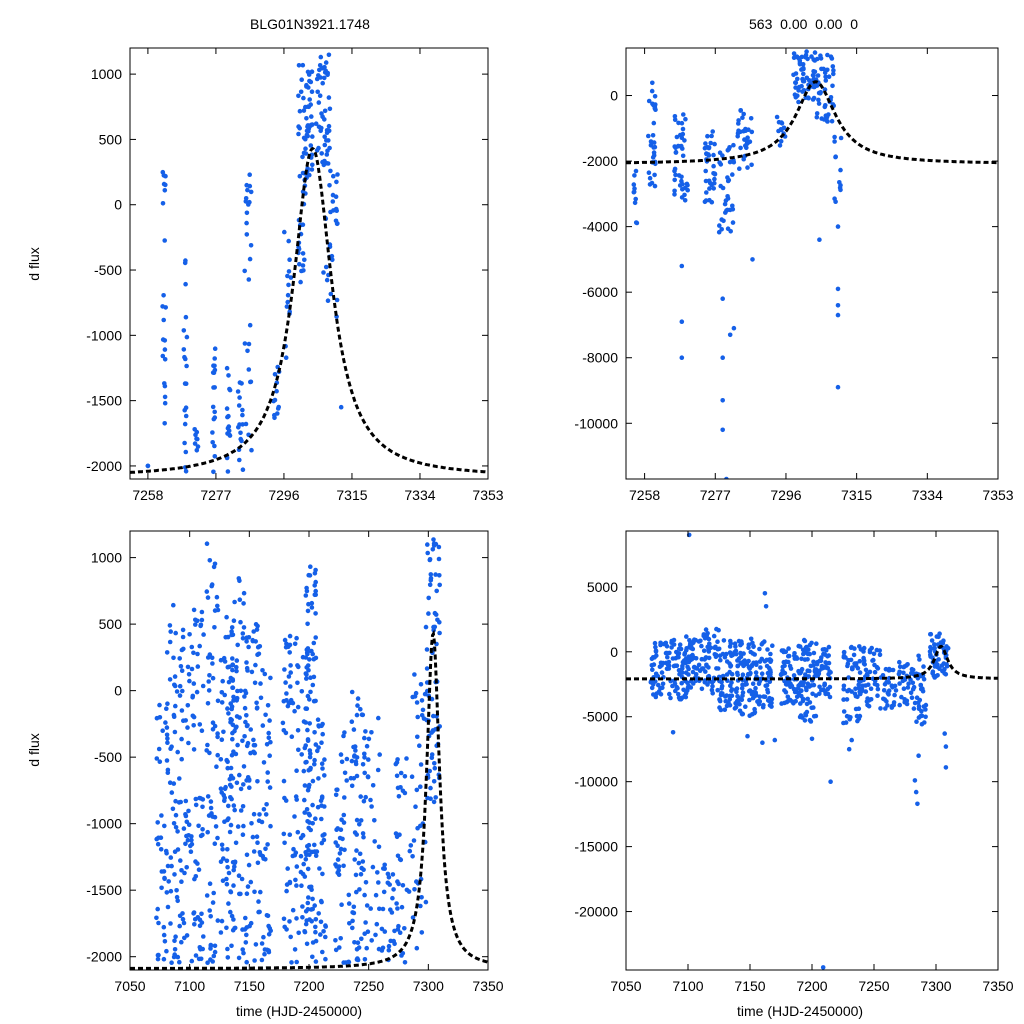 The height and width of the screenshot is (1024, 1024). What do you see at coordinates (715, 495) in the screenshot?
I see `x-tick-label: 7277` at bounding box center [715, 495].